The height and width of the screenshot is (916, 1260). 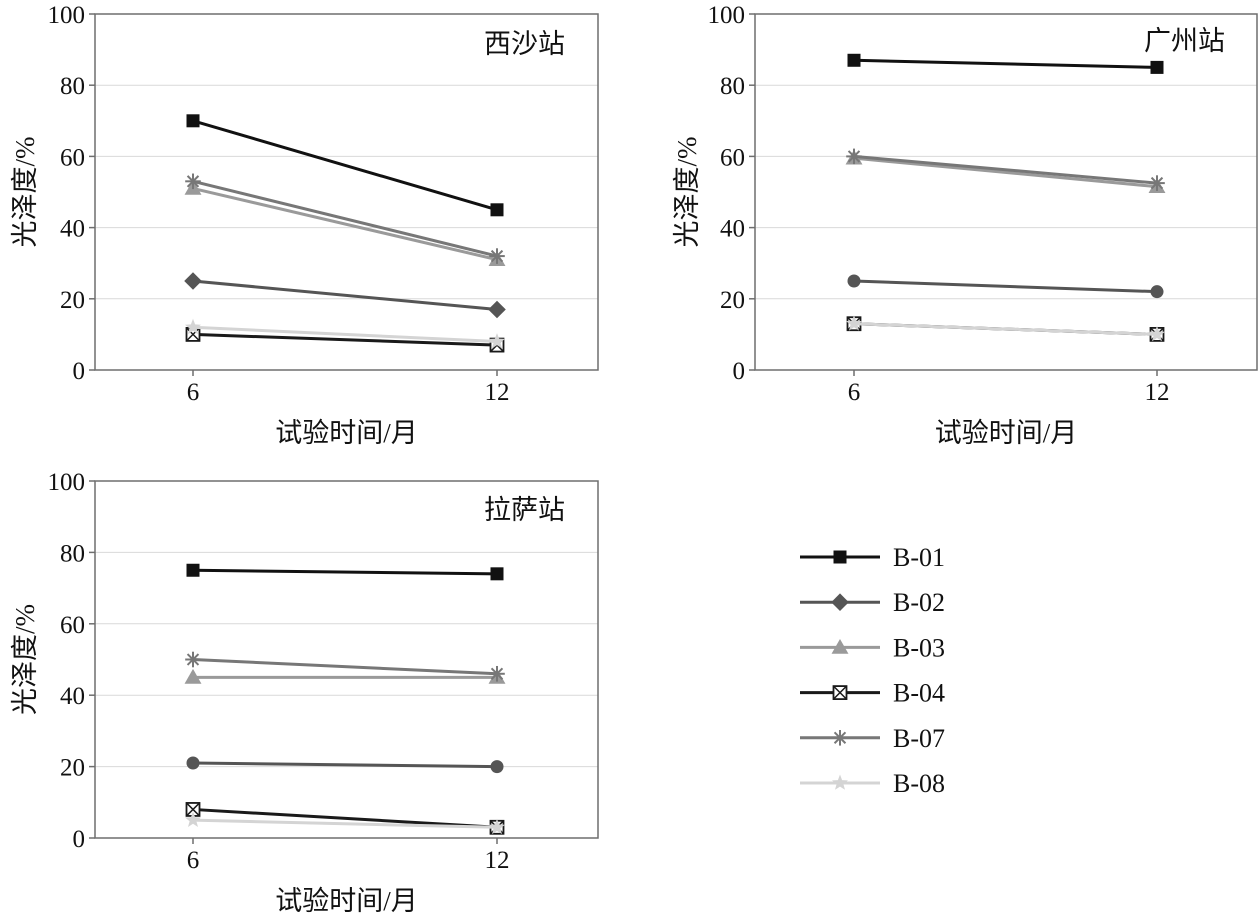 What do you see at coordinates (919, 783) in the screenshot?
I see `legend-label: B-08` at bounding box center [919, 783].